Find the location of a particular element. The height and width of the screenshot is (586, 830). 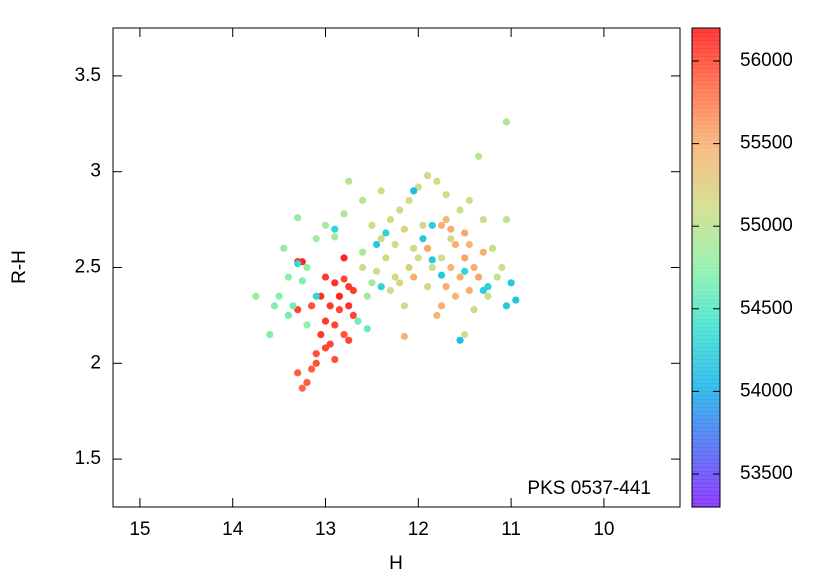

y-tick-label: 2.5 is located at coordinates (88, 267).